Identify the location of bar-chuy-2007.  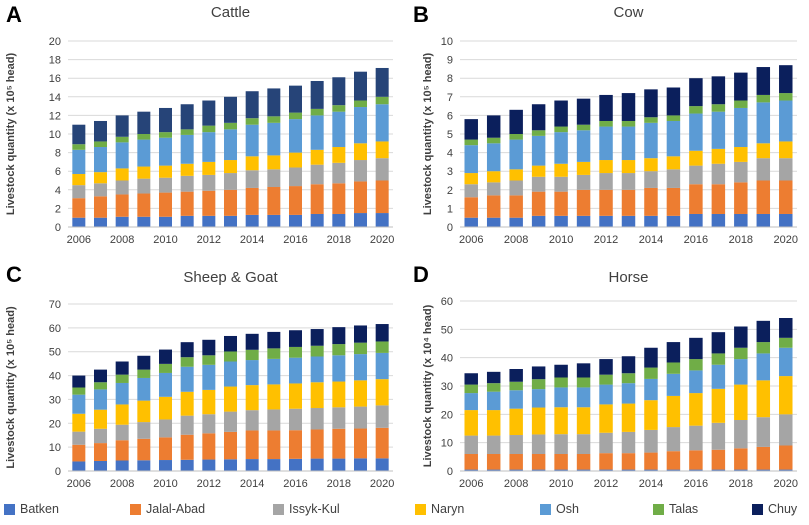
(493, 377).